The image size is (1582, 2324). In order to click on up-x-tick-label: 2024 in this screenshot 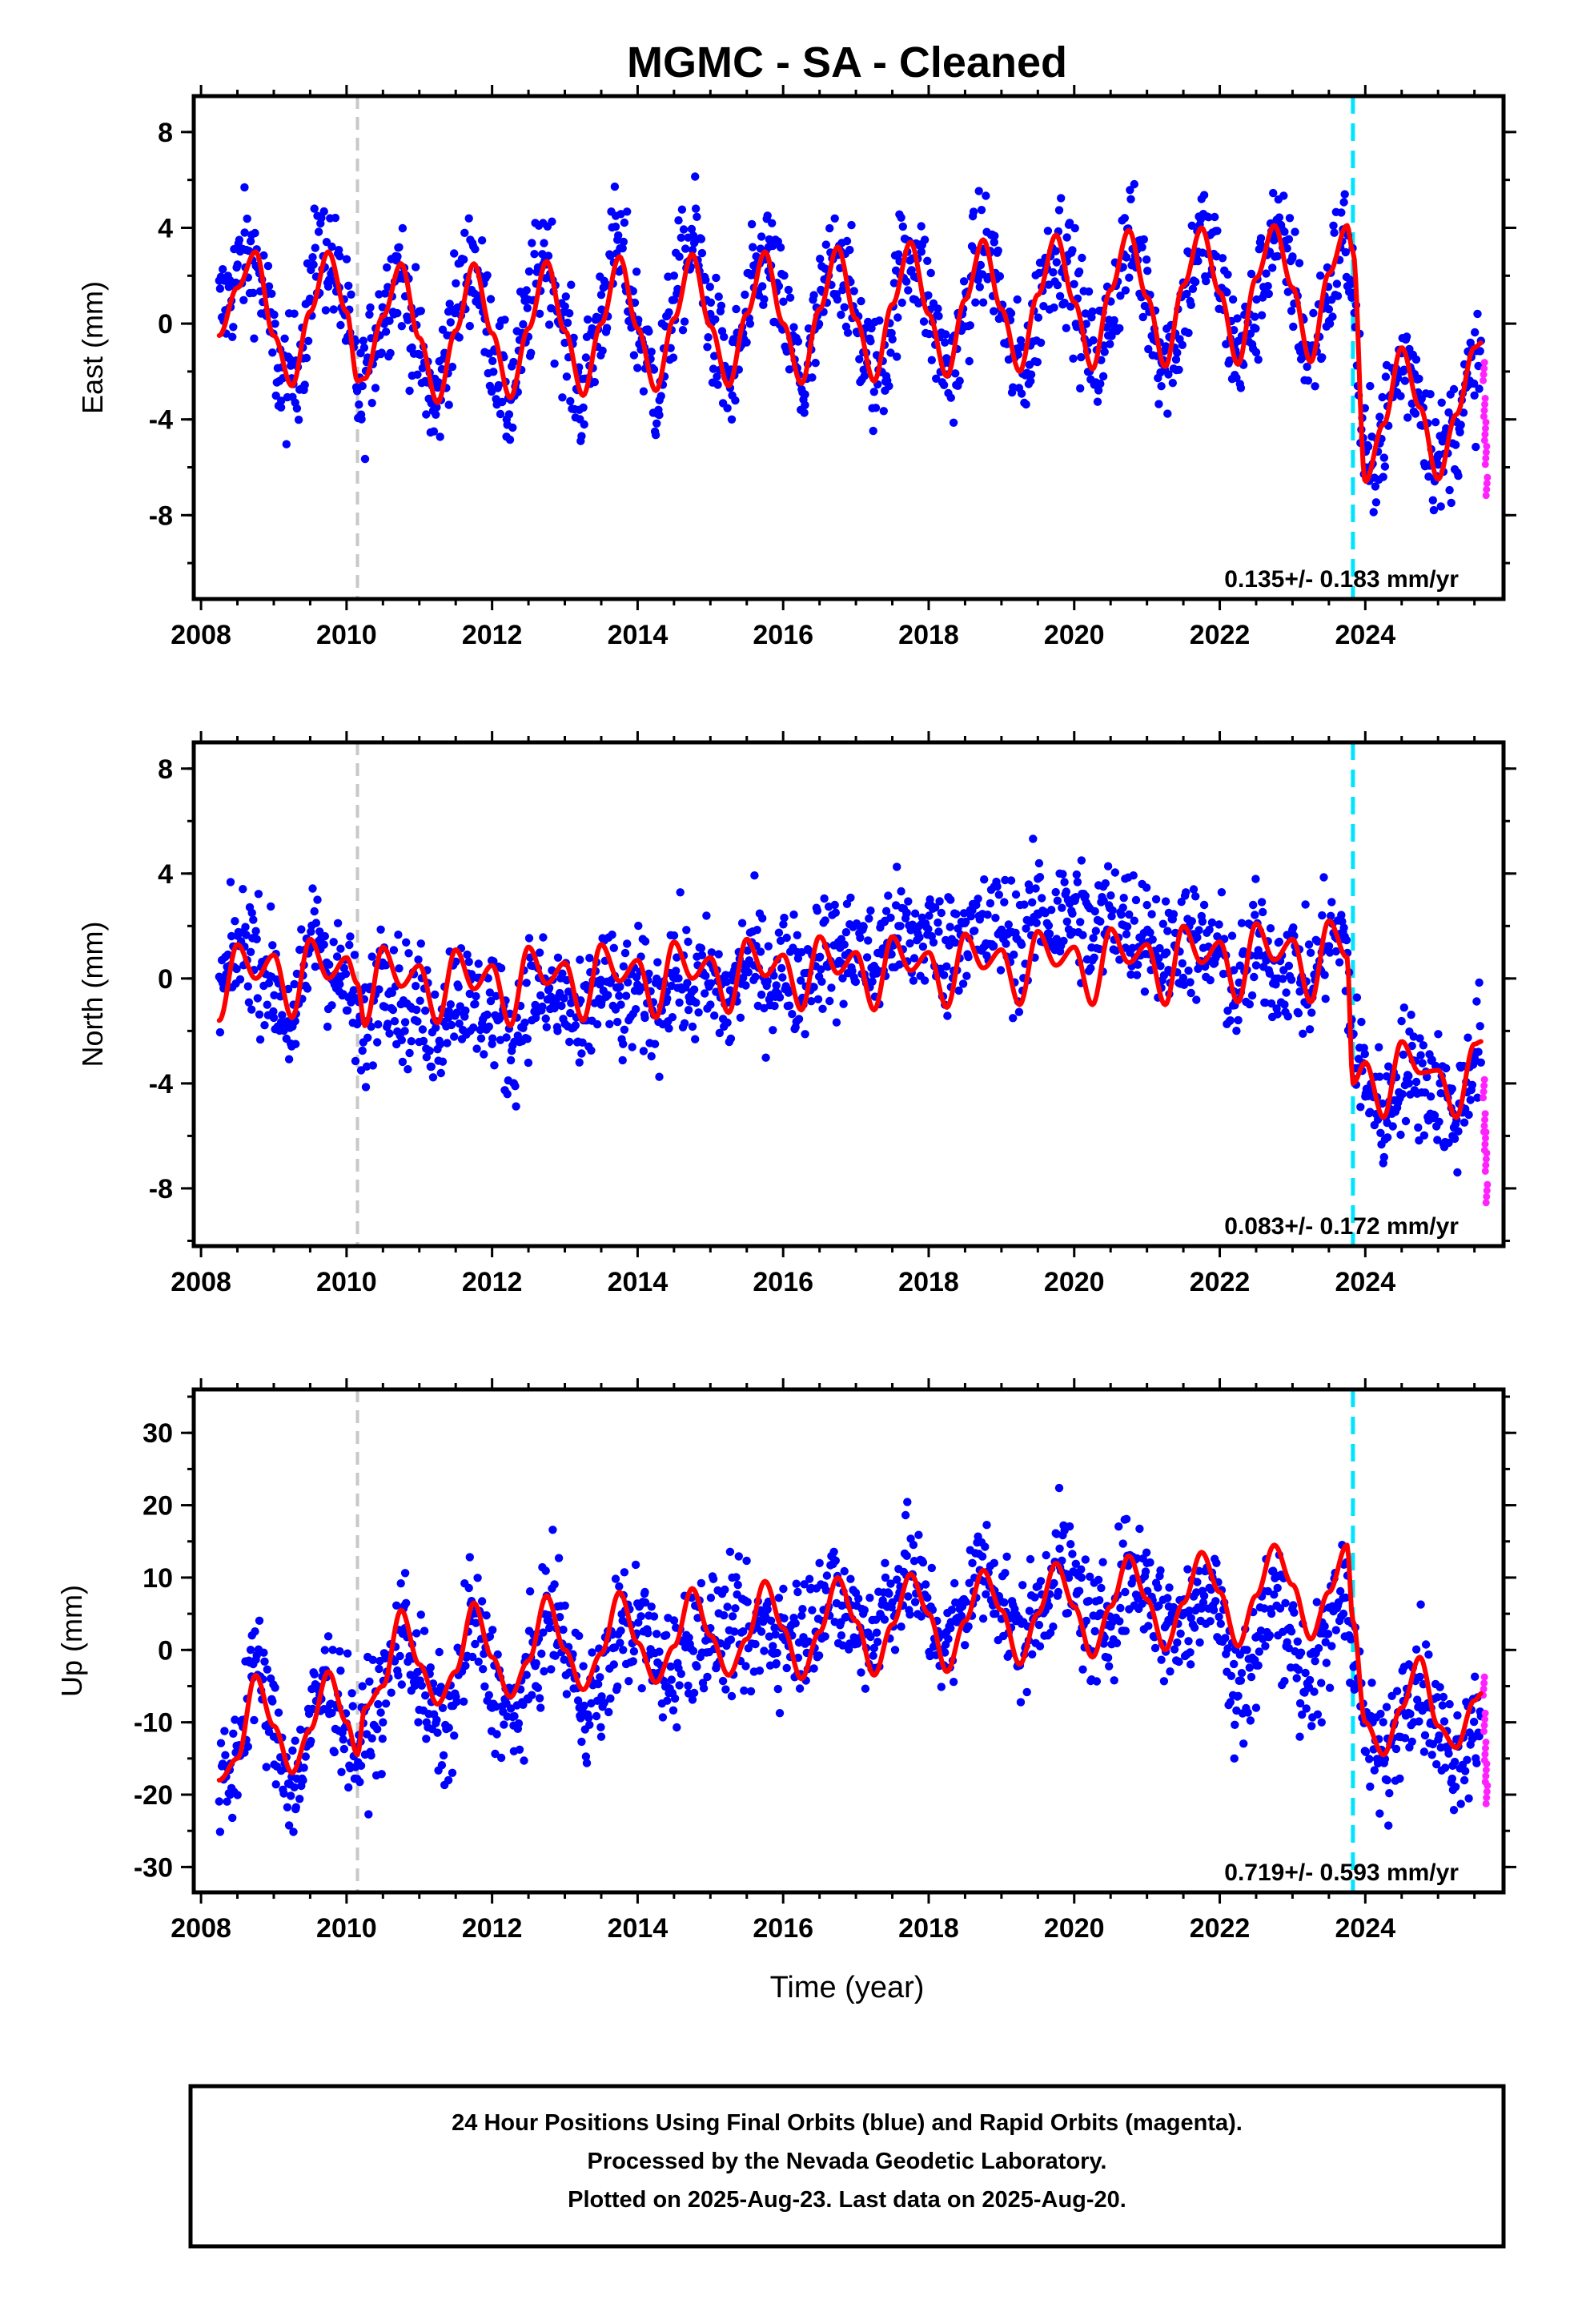, I will do `click(1365, 1929)`.